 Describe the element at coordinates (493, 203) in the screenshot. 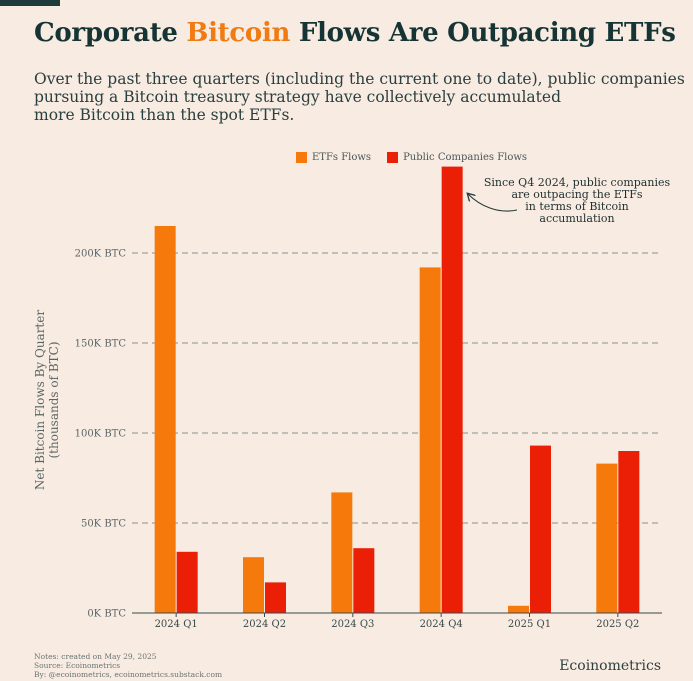

I see `annotation-arrow` at that location.